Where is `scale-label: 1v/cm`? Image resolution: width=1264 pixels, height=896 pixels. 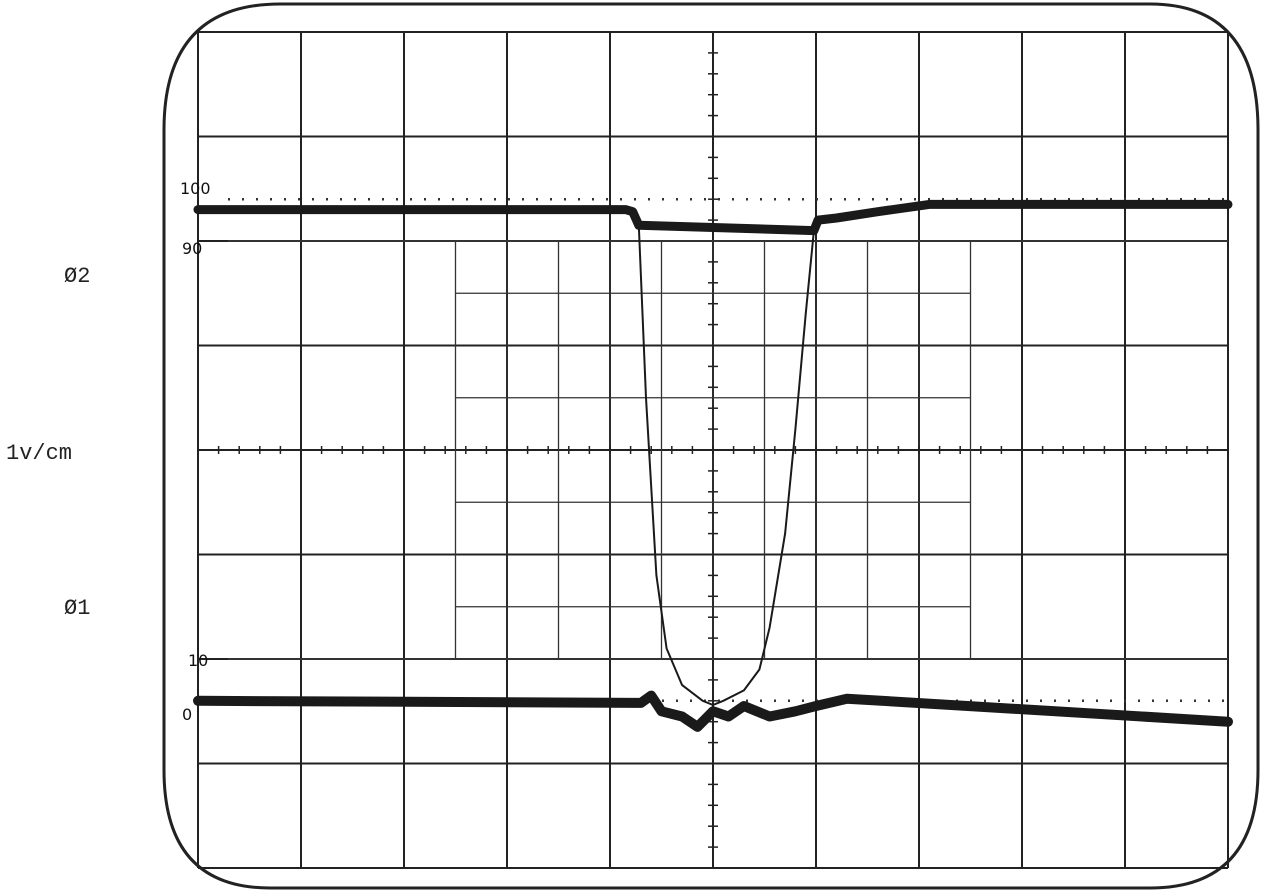 scale-label: 1v/cm is located at coordinates (39, 453).